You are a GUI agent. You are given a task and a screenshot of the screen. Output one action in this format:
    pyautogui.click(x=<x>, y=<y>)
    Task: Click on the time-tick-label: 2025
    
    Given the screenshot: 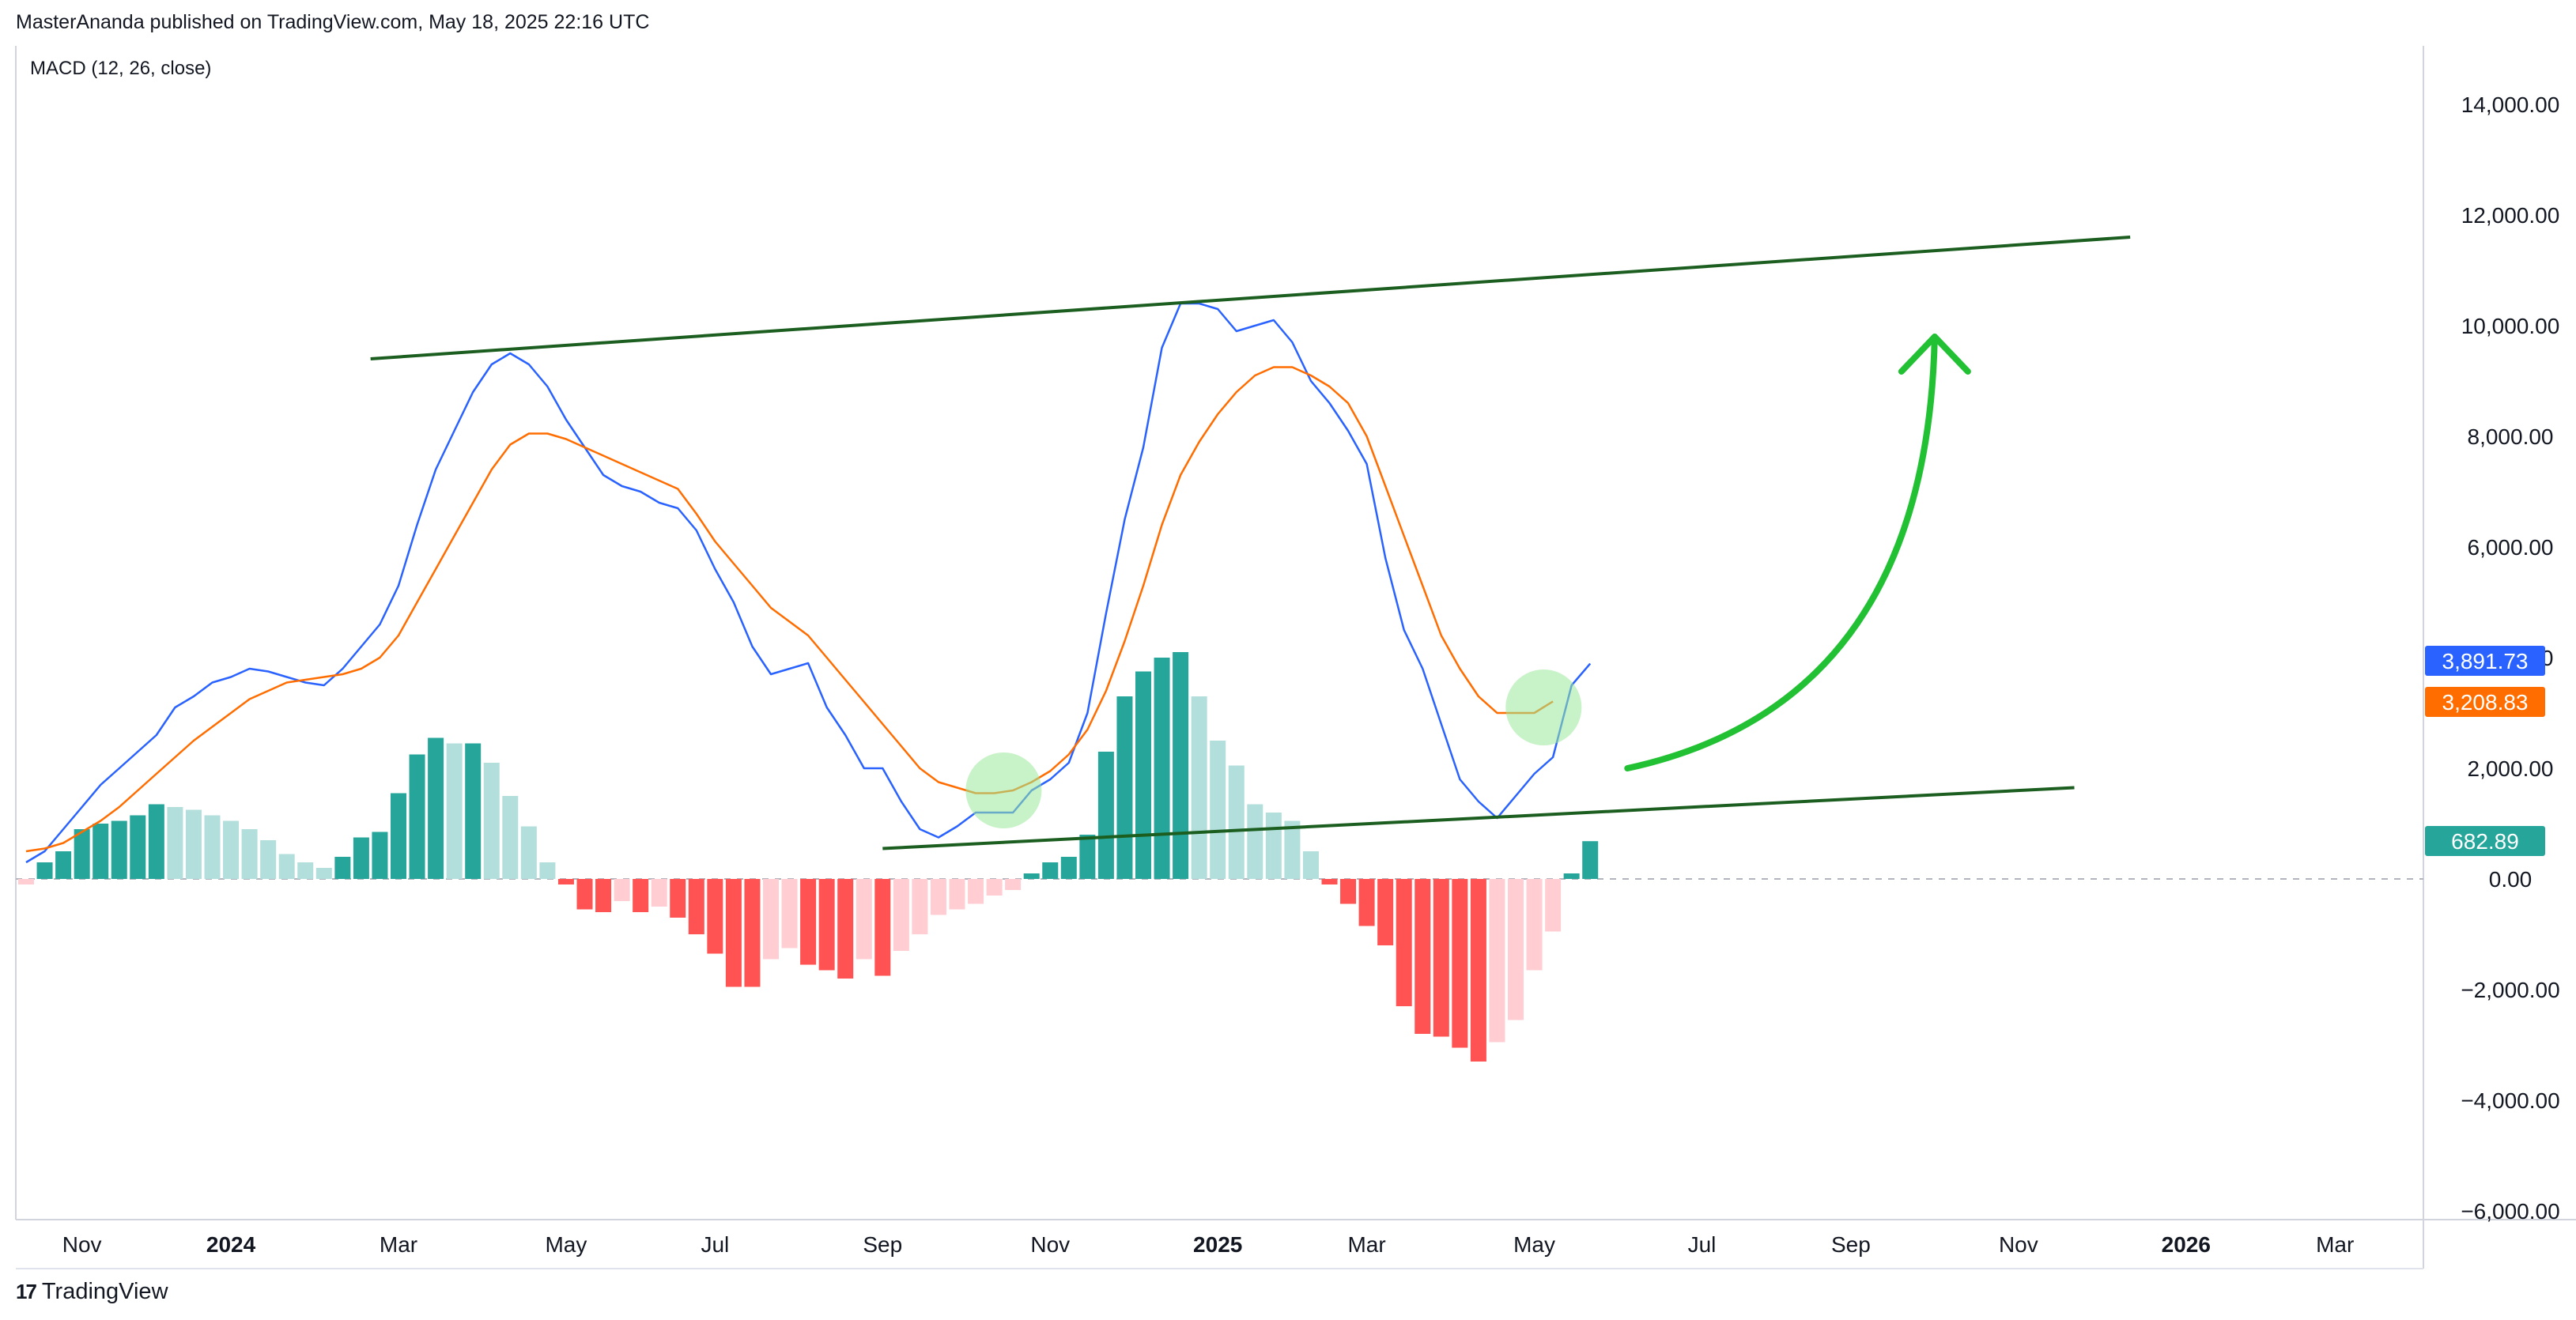 What is the action you would take?
    pyautogui.click(x=1217, y=1244)
    